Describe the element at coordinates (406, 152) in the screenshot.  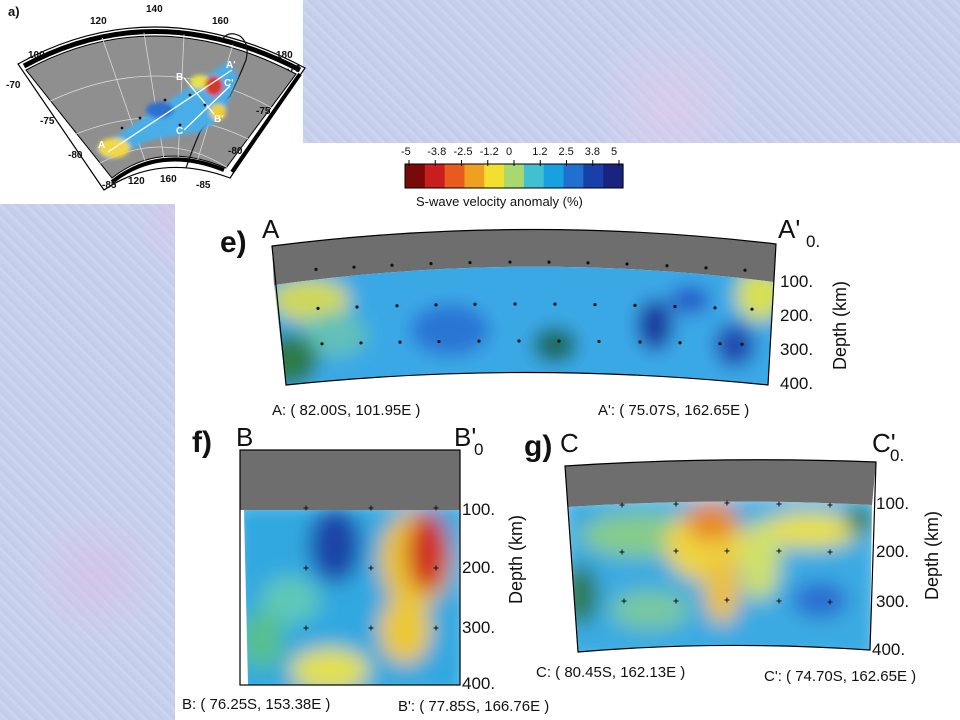
I see `colorbar-tick-label: -5` at that location.